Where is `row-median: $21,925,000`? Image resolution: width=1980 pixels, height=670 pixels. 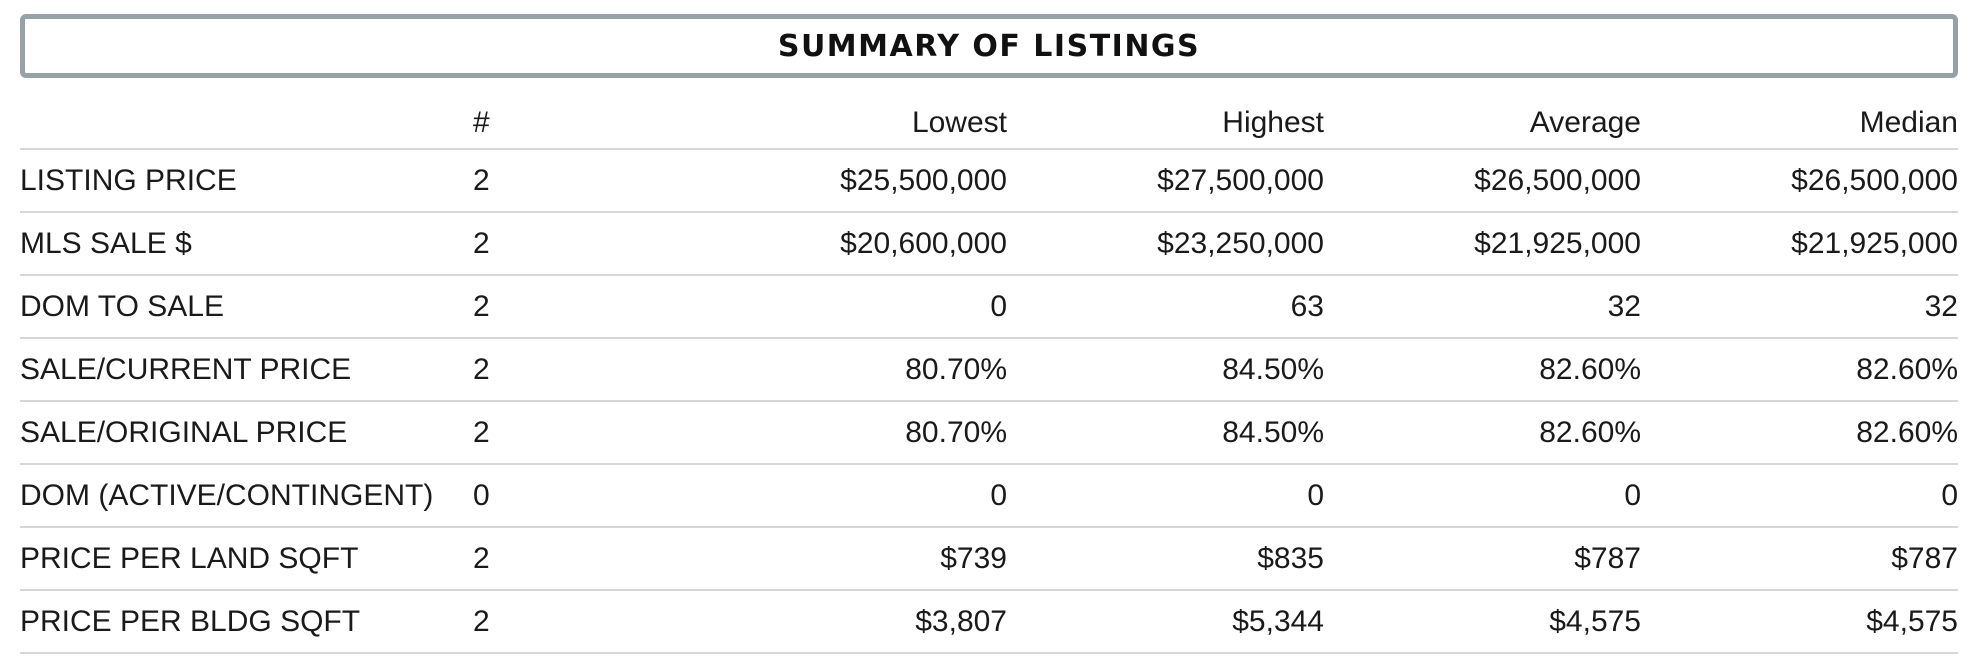 row-median: $21,925,000 is located at coordinates (1799, 244).